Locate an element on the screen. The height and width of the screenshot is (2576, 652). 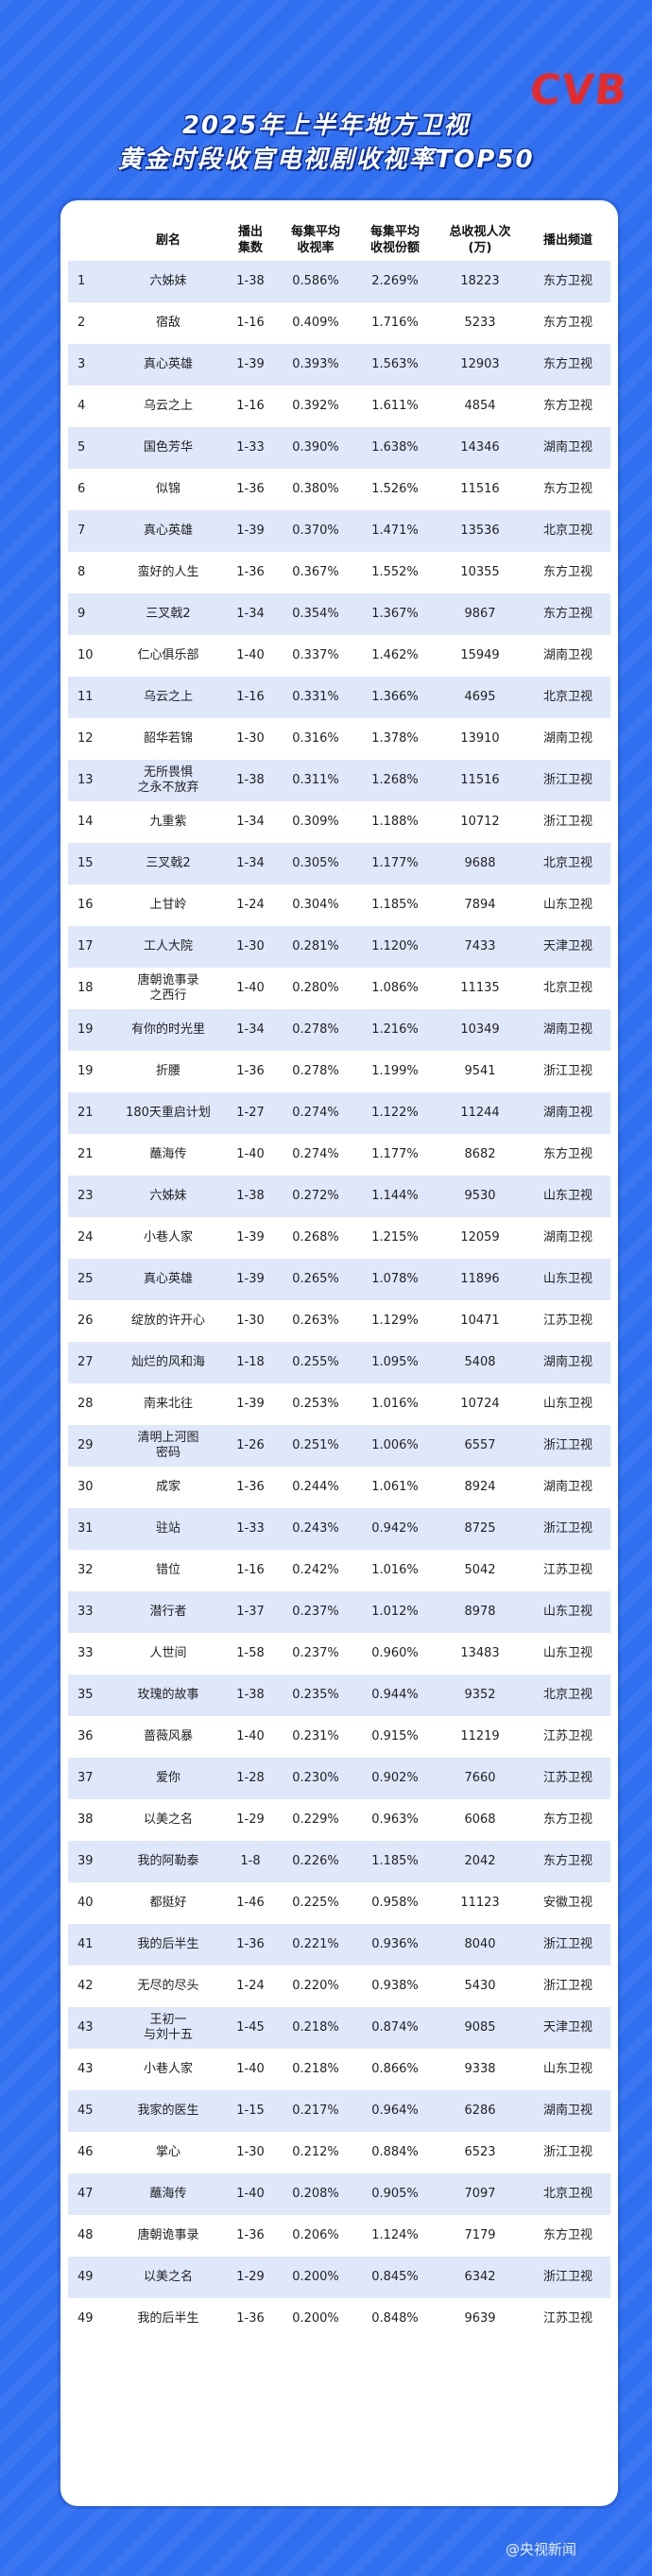
avg-share-cell: 1.129% is located at coordinates (395, 1321).